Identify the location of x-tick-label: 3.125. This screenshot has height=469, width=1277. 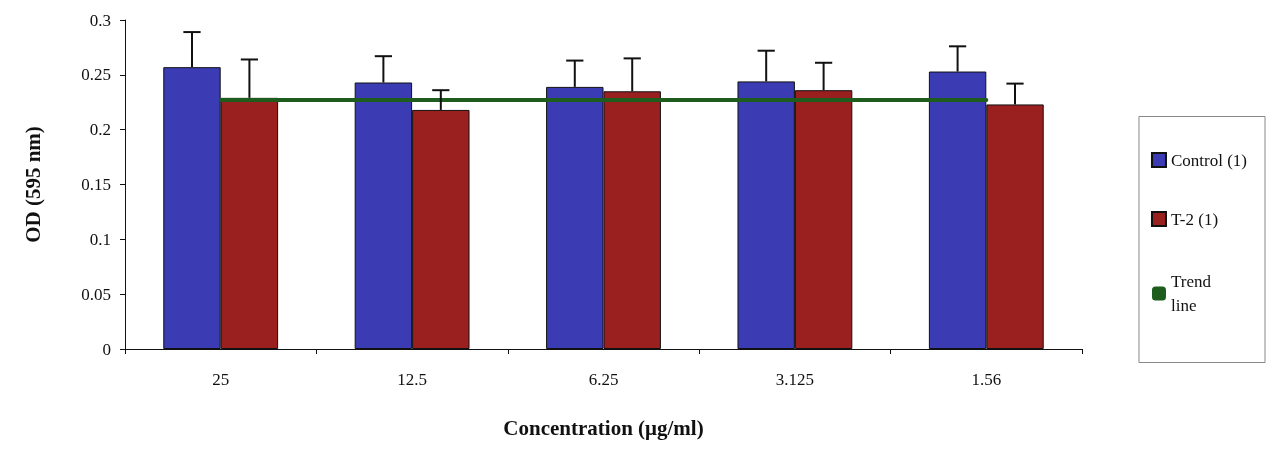
(795, 379).